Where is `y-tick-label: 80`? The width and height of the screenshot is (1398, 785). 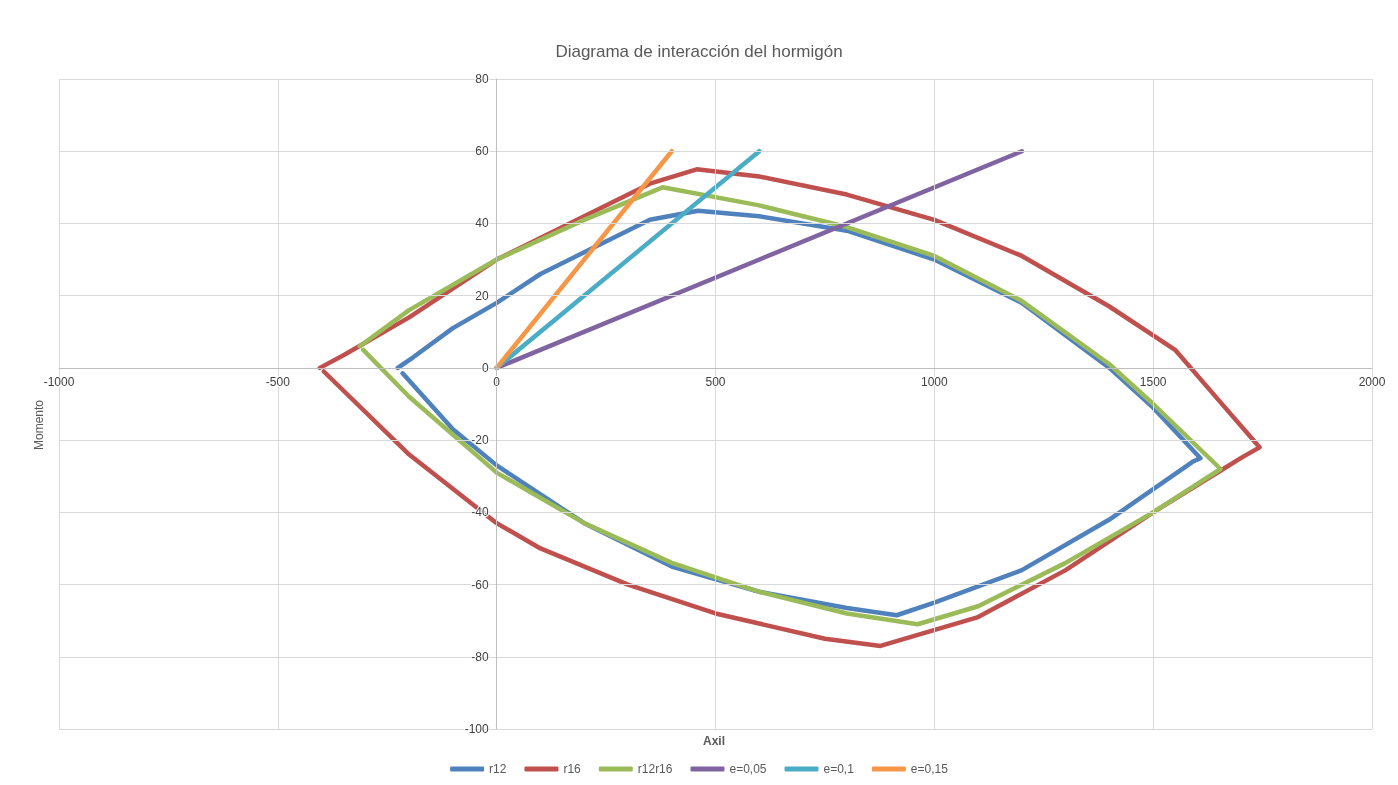 y-tick-label: 80 is located at coordinates (482, 79).